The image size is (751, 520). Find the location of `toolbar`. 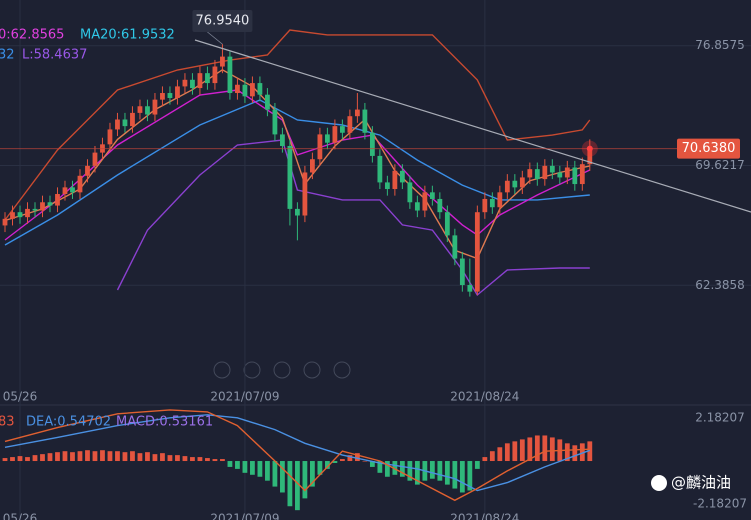

toolbar is located at coordinates (282, 370).